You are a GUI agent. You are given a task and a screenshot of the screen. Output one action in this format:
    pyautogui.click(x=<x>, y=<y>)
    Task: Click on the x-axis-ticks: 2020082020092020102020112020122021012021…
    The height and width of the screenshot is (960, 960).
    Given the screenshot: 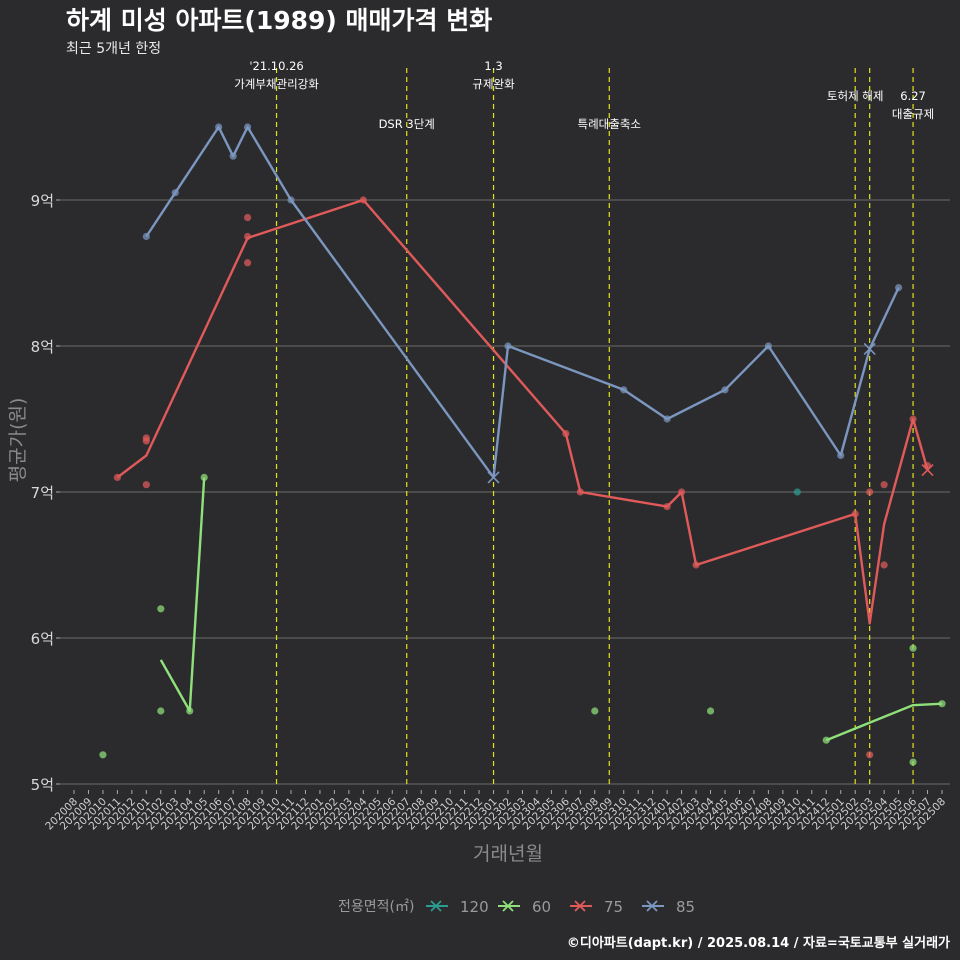 What is the action you would take?
    pyautogui.click(x=495, y=811)
    